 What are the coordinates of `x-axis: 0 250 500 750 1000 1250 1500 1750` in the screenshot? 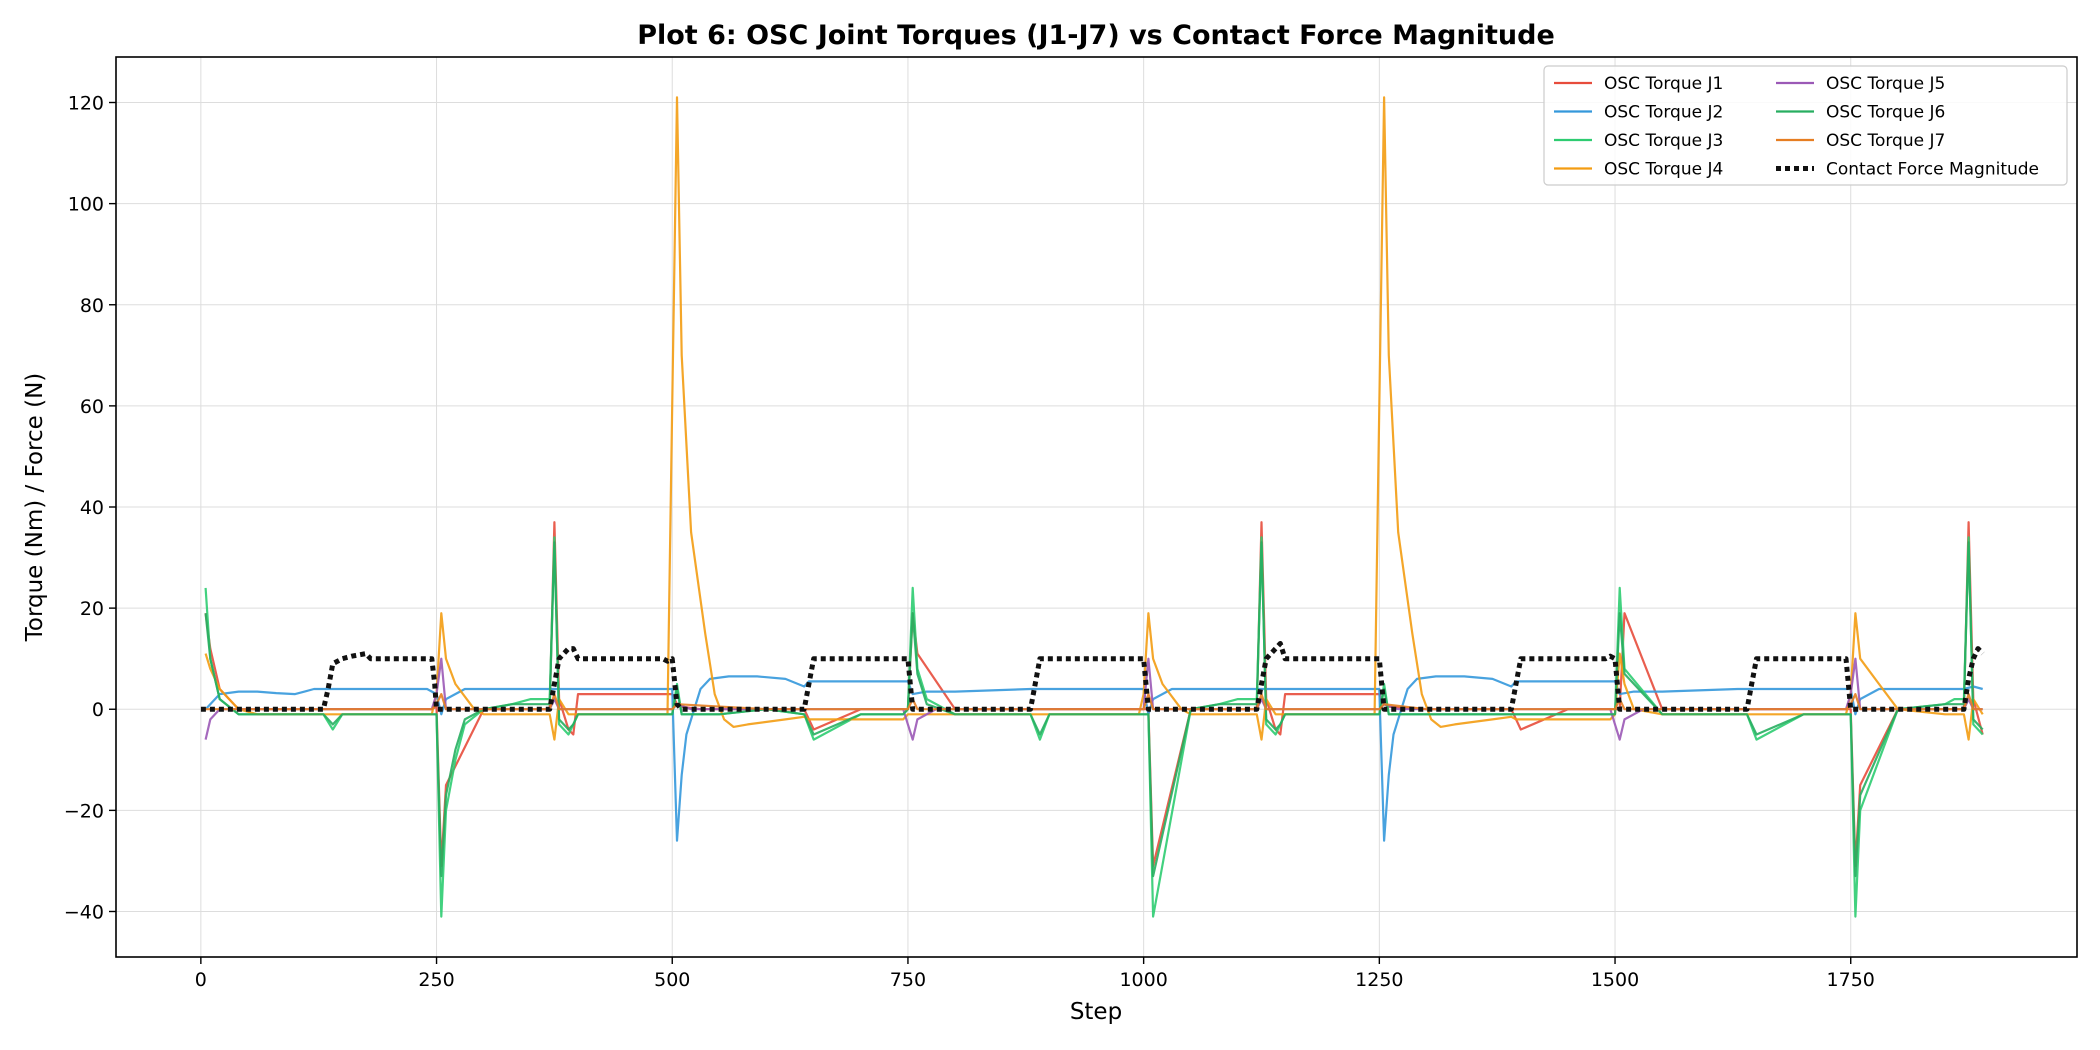 It's located at (1035, 974).